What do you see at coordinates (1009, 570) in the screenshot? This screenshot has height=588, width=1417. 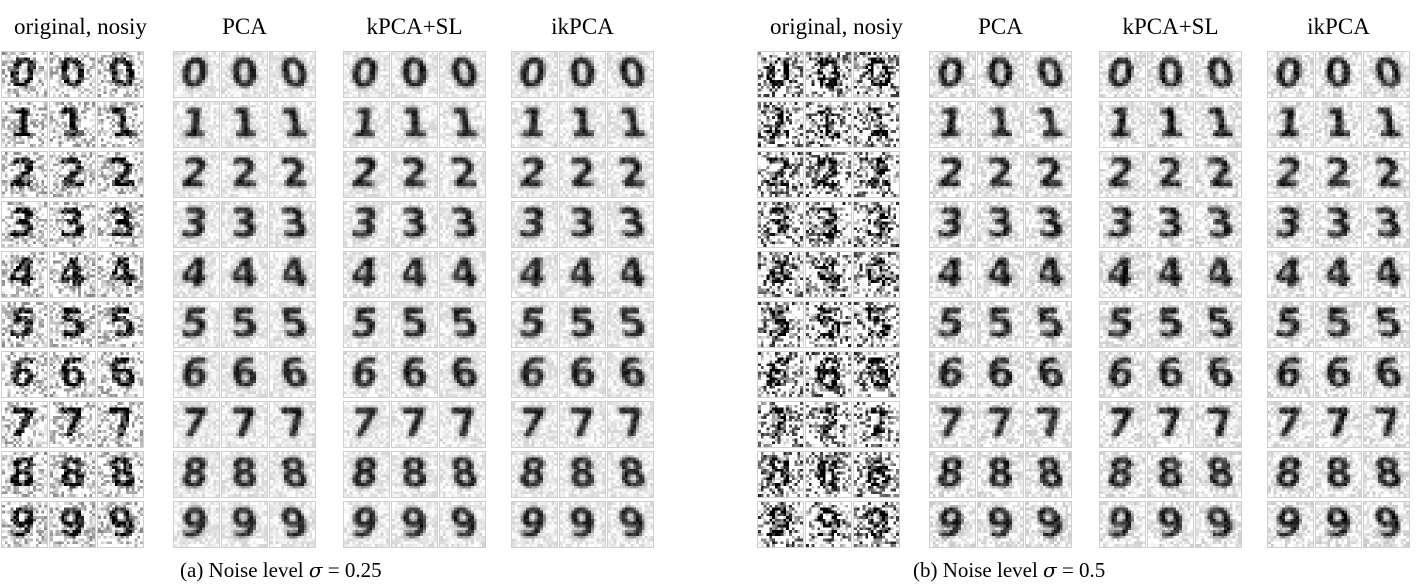 I see `figure-caption: (b) Noise level σ = 0.5` at bounding box center [1009, 570].